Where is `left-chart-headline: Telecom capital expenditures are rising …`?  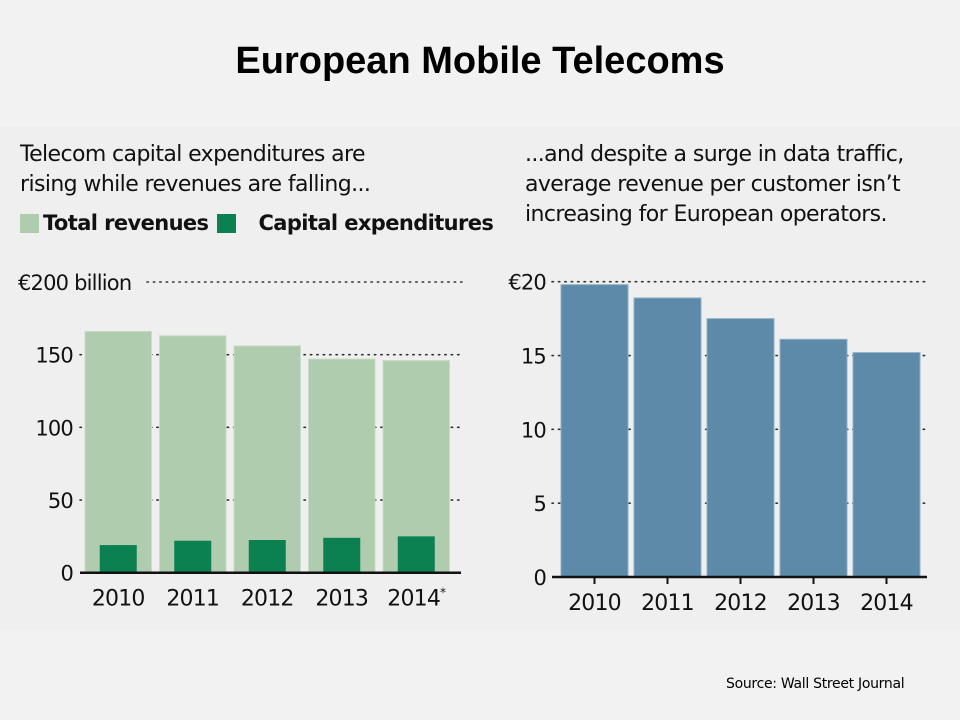
left-chart-headline: Telecom capital expenditures are rising … is located at coordinates (195, 170).